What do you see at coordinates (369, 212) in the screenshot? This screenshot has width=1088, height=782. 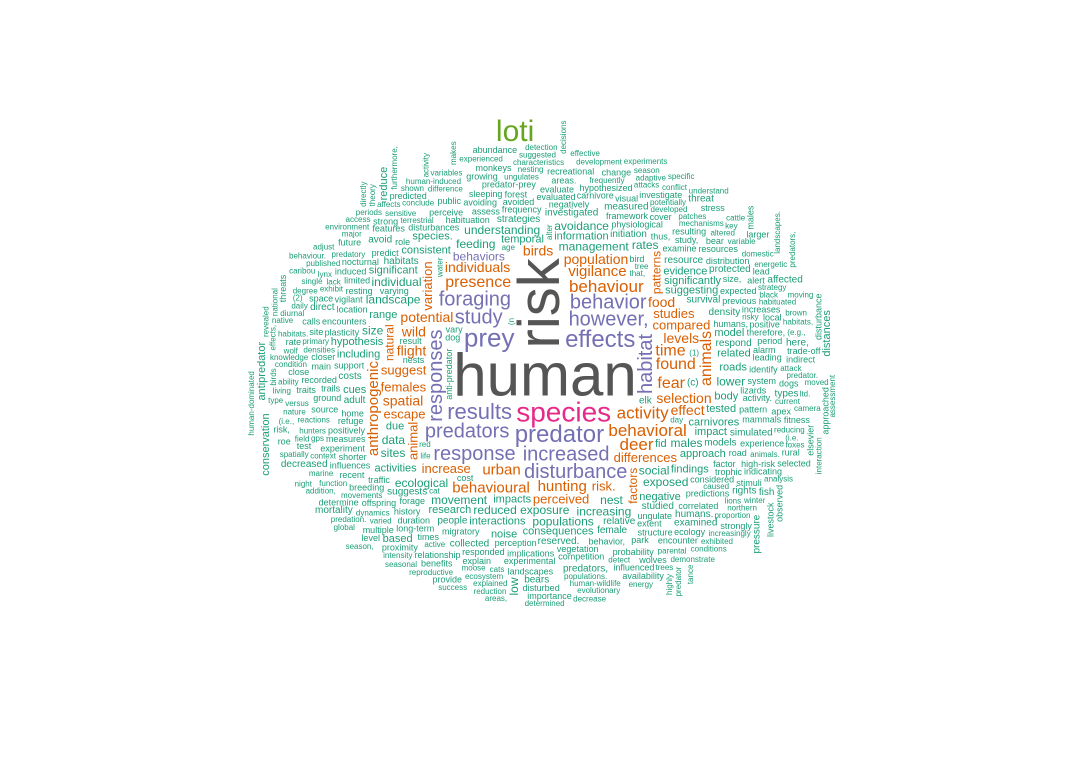 I see `cloud-word: periods` at bounding box center [369, 212].